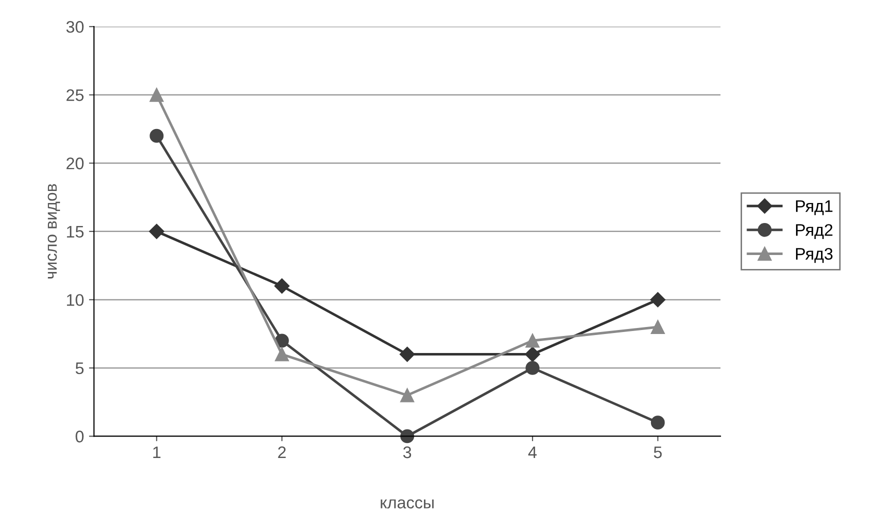 The height and width of the screenshot is (532, 895). I want to click on y-tick-label: 15, so click(75, 232).